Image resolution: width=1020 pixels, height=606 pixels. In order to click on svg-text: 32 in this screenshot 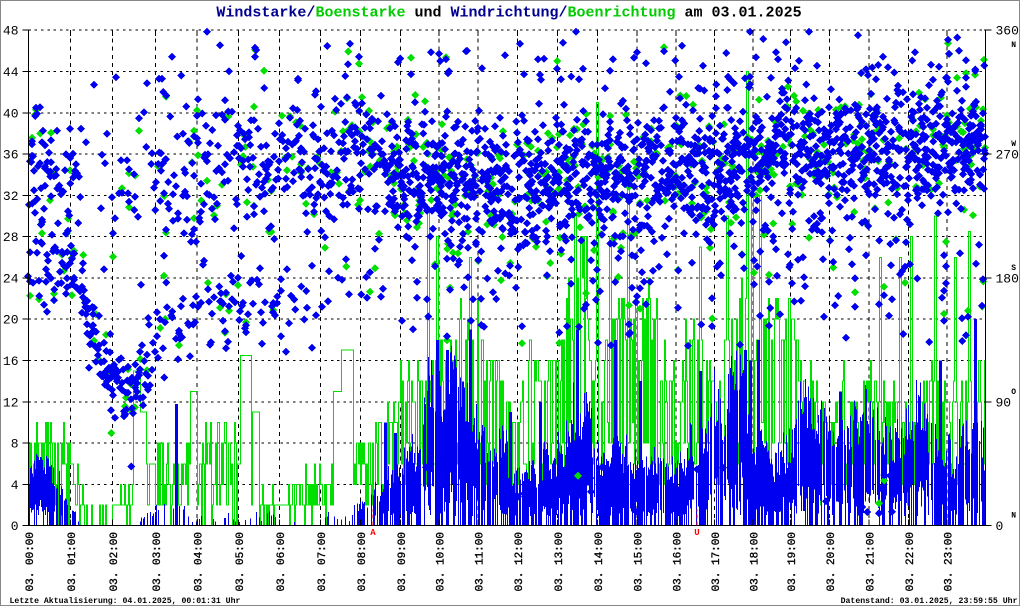, I will do `click(11, 196)`.